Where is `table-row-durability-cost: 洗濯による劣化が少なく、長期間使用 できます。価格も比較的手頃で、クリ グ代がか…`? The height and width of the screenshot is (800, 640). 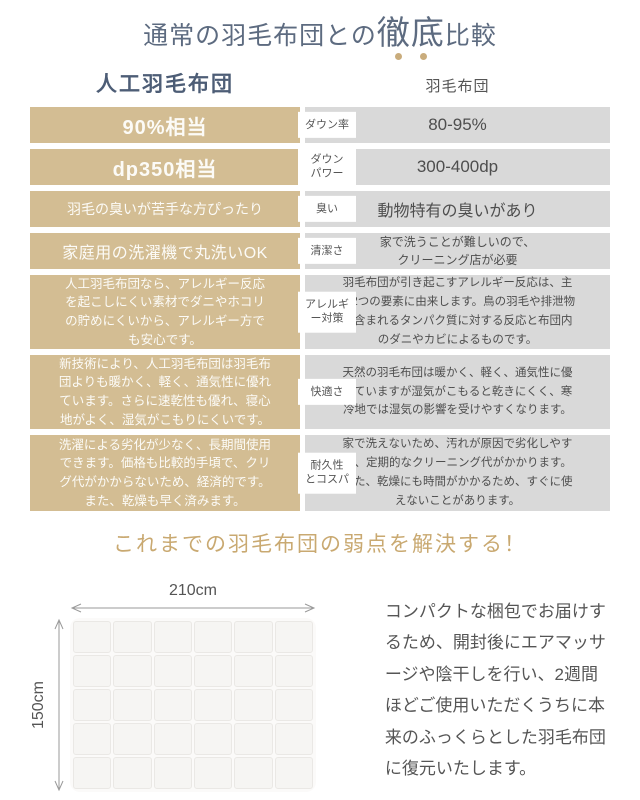
table-row-durability-cost: 洗濯による劣化が少なく、長期間使用 できます。価格も比較的手頃で、クリ グ代がか… is located at coordinates (320, 473).